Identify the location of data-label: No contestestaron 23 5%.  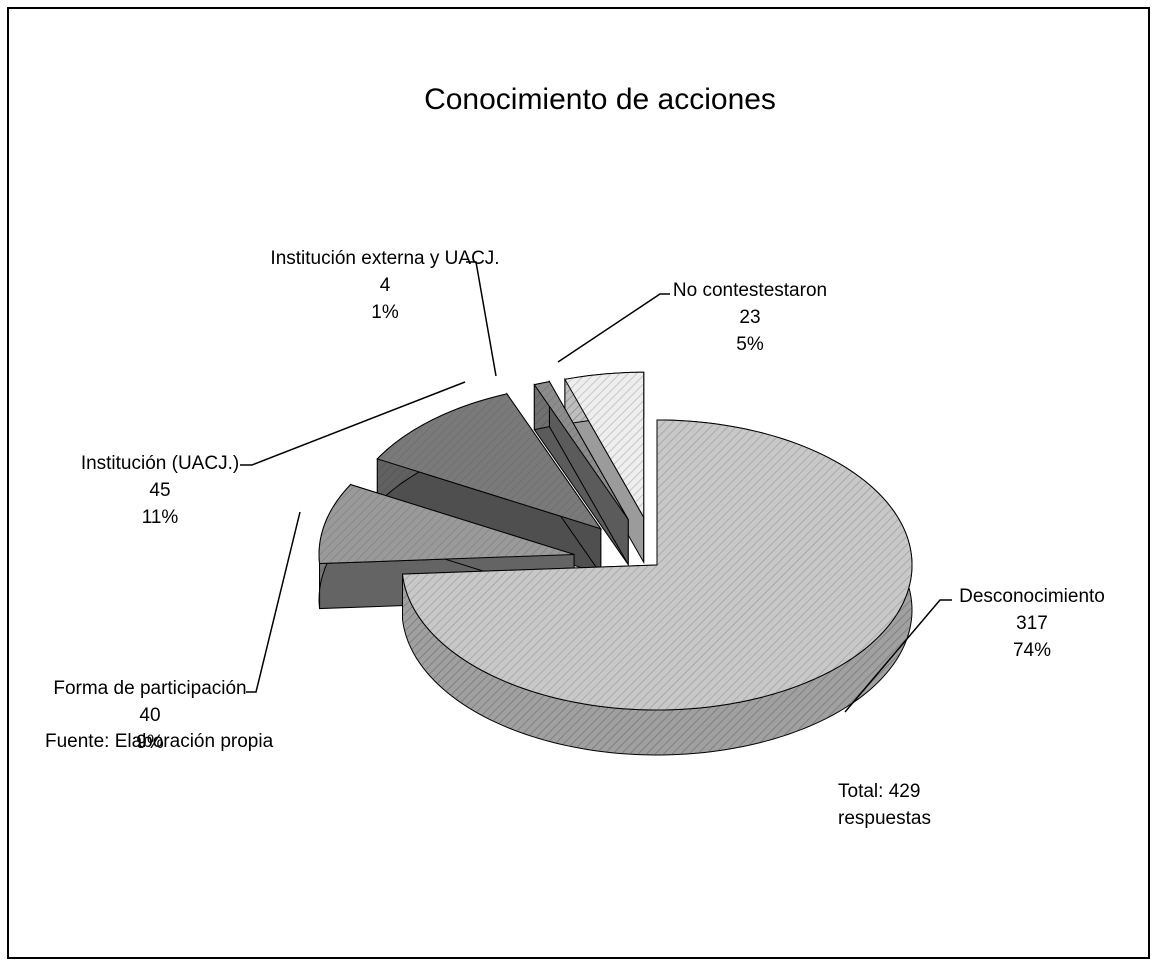
(750, 317).